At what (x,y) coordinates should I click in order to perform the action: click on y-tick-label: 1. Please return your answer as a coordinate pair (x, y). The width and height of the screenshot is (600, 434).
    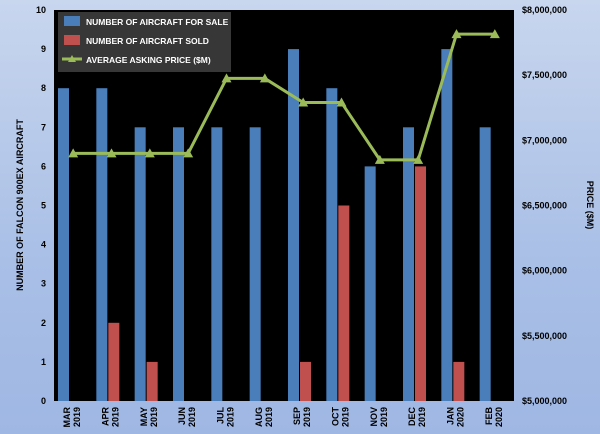
    Looking at the image, I should click on (43, 362).